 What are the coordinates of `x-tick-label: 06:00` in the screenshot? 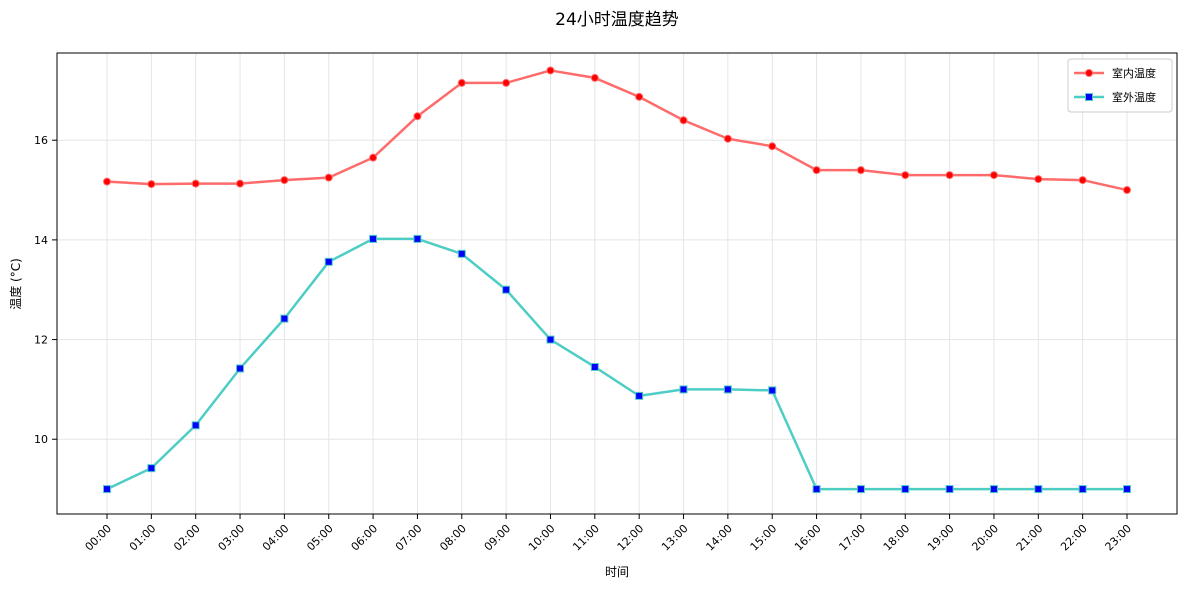 It's located at (365, 538).